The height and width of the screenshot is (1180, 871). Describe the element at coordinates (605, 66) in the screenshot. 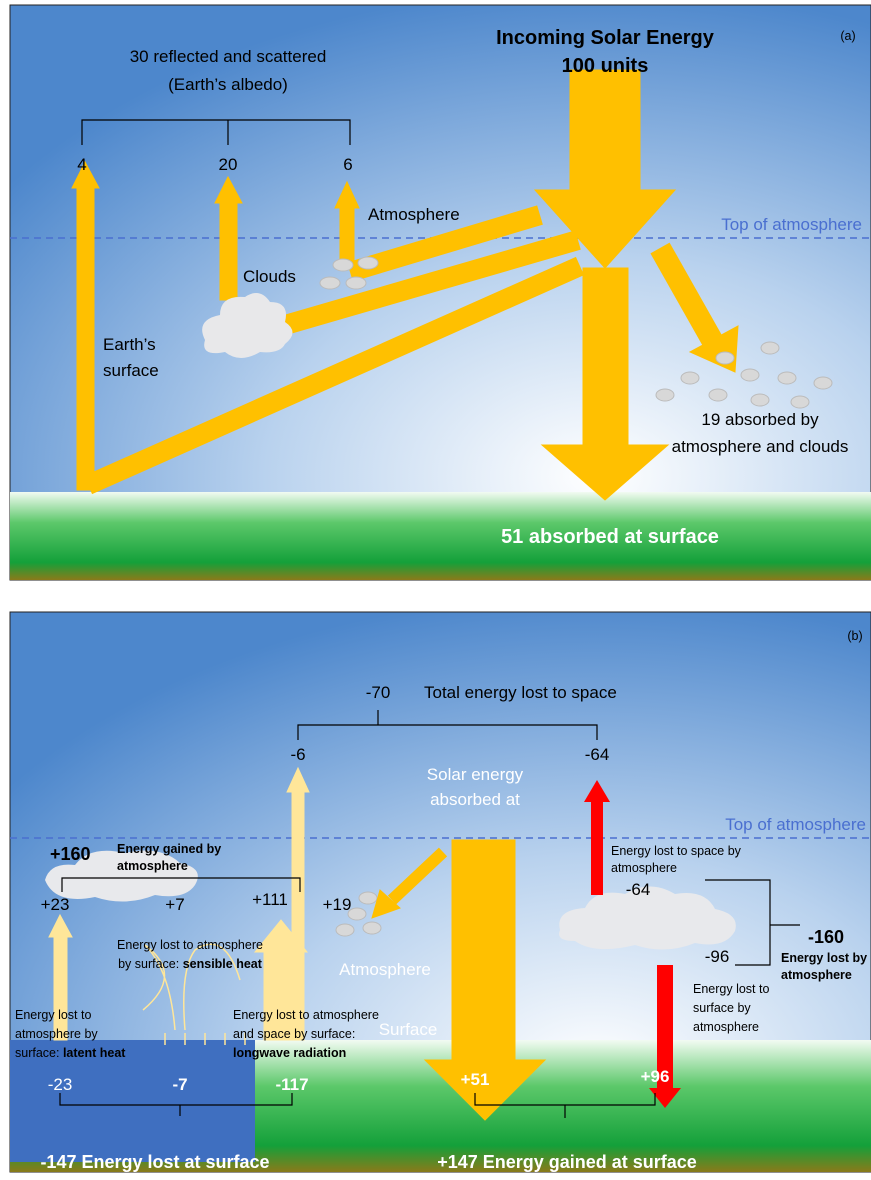

I see `title: 100 units` at that location.